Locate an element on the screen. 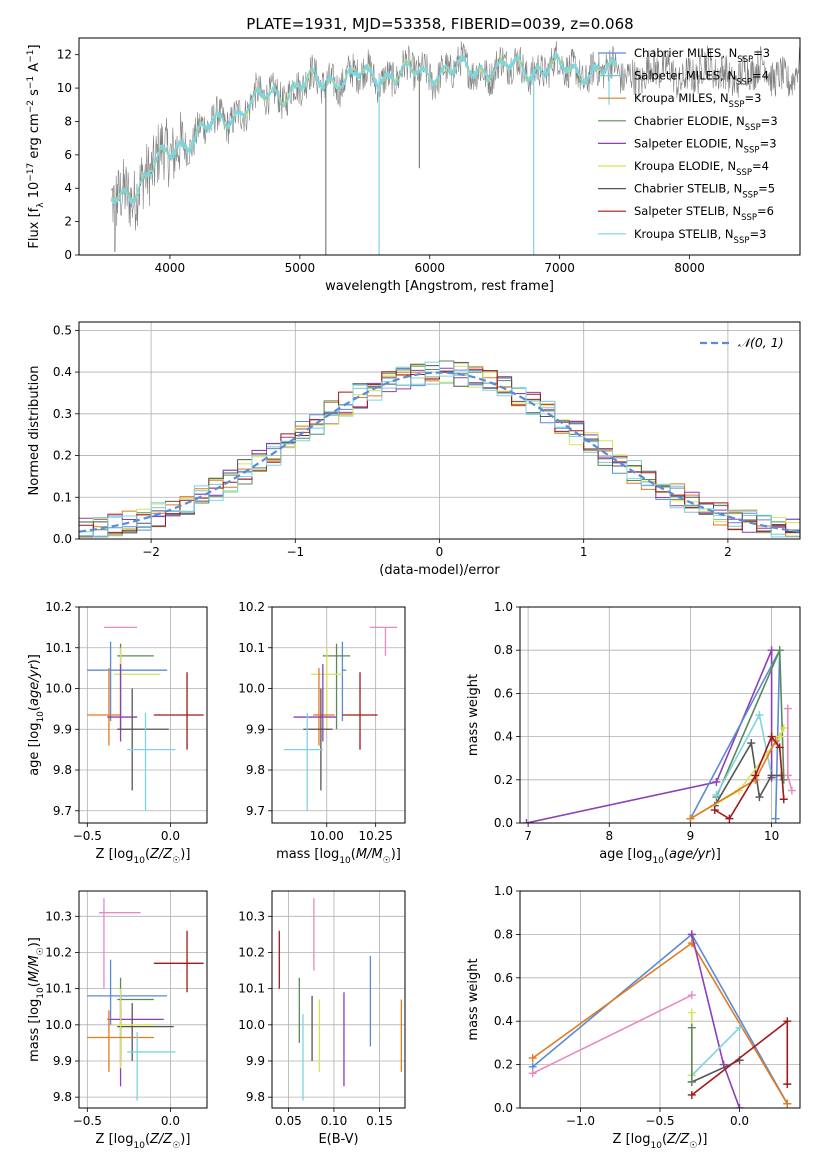  legend-label: 𝒩(0, 1) is located at coordinates (761, 342).